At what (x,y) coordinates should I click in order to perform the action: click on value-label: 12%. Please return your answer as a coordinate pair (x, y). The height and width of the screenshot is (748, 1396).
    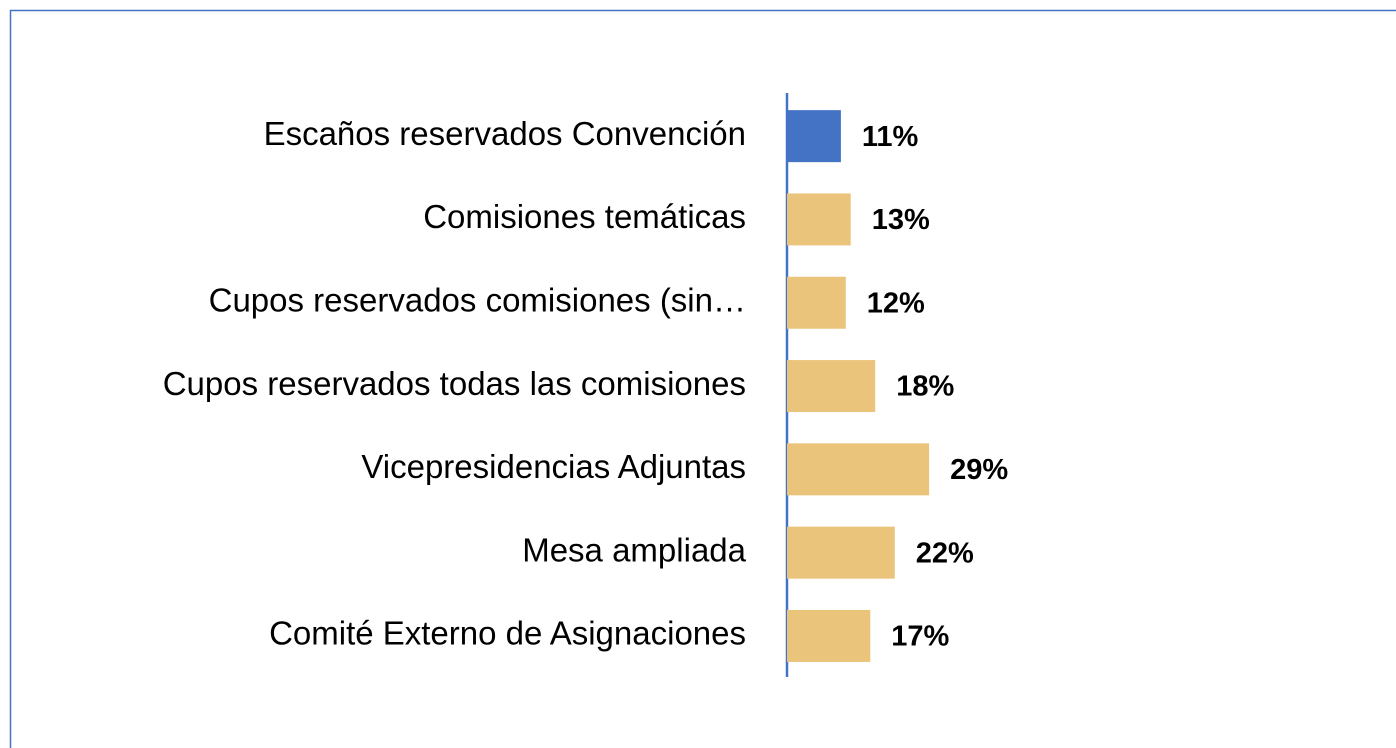
    Looking at the image, I should click on (896, 303).